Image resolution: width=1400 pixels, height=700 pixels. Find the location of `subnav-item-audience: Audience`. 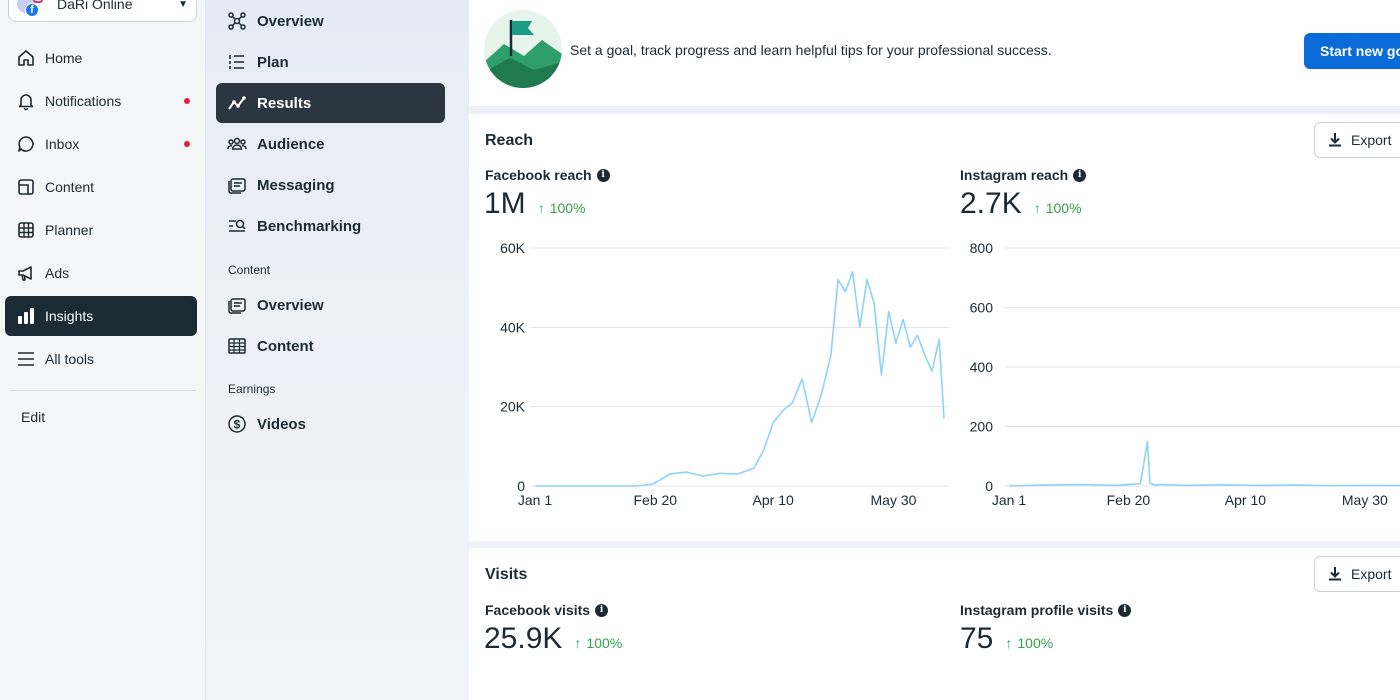

subnav-item-audience: Audience is located at coordinates (330, 144).